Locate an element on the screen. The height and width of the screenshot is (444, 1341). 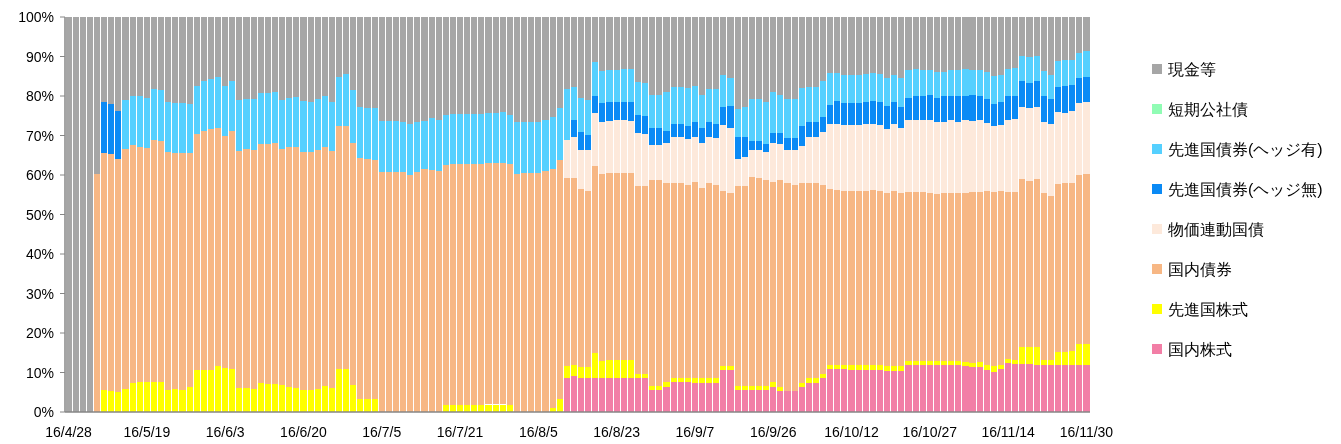
x-tick-label: 16/7/5 is located at coordinates (382, 432).